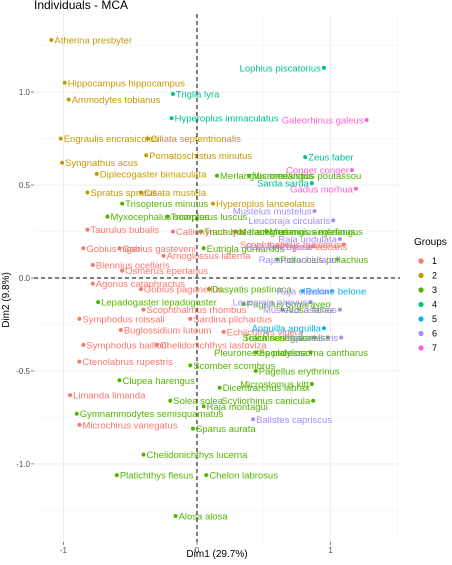 The image size is (452, 565). What do you see at coordinates (434, 276) in the screenshot?
I see `legend-label: 2` at bounding box center [434, 276].